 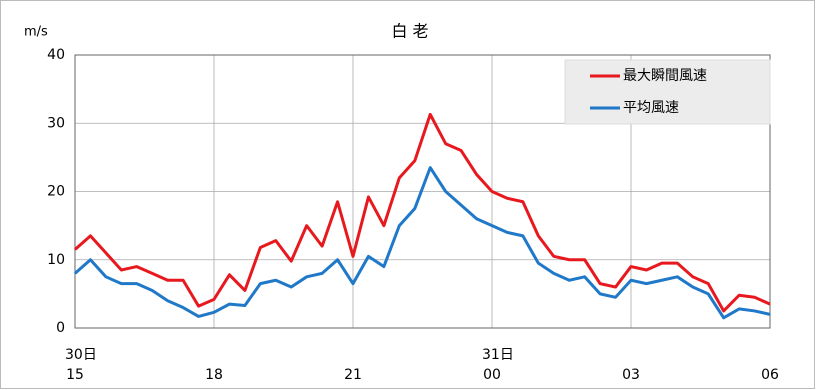 What do you see at coordinates (214, 375) in the screenshot?
I see `x-tick-label: 18` at bounding box center [214, 375].